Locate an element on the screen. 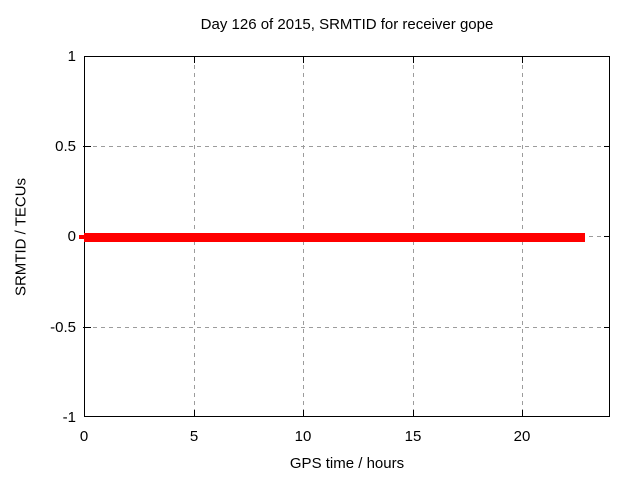 The width and height of the screenshot is (640, 480). xtick-mark-20-bottom is located at coordinates (522, 413).